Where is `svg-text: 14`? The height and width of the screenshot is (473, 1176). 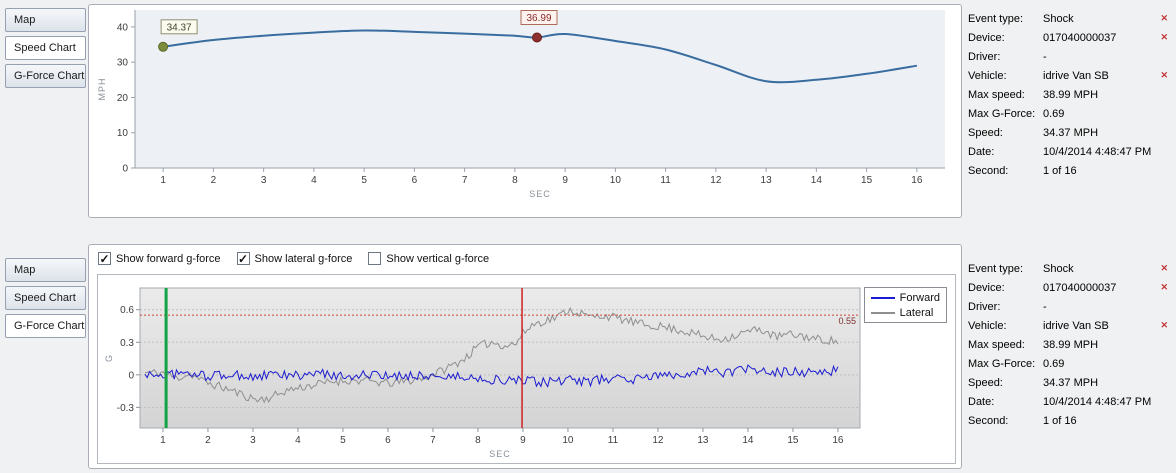
svg-text: 14 is located at coordinates (748, 440).